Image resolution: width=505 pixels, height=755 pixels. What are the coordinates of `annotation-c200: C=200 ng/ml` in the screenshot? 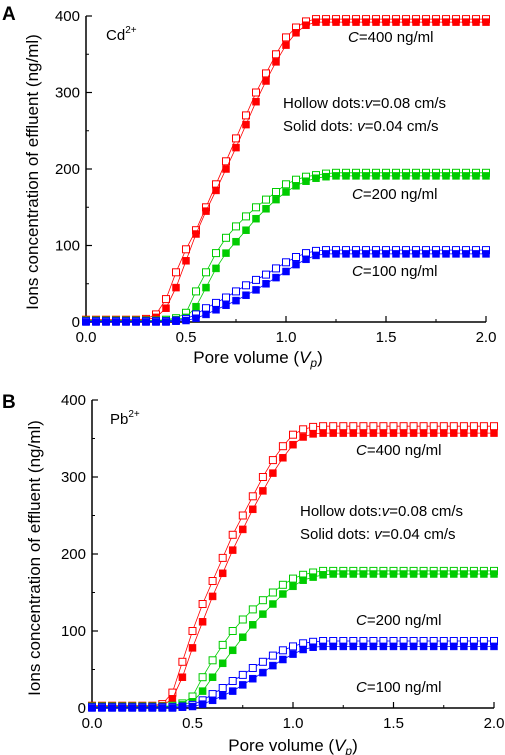 It's located at (394, 194).